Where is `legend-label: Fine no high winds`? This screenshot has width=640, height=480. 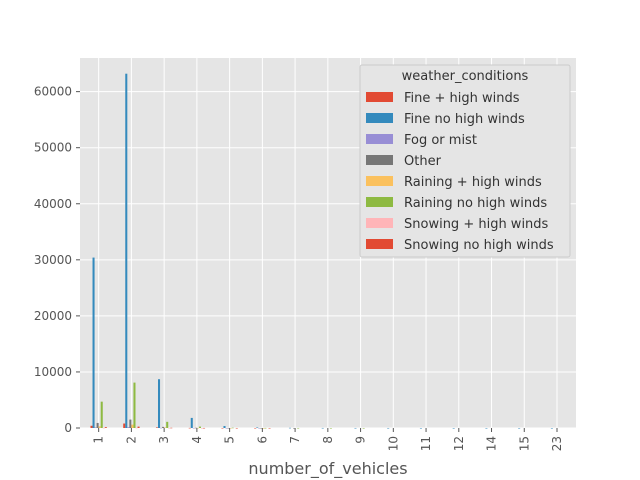
legend-label: Fine no high winds is located at coordinates (464, 119).